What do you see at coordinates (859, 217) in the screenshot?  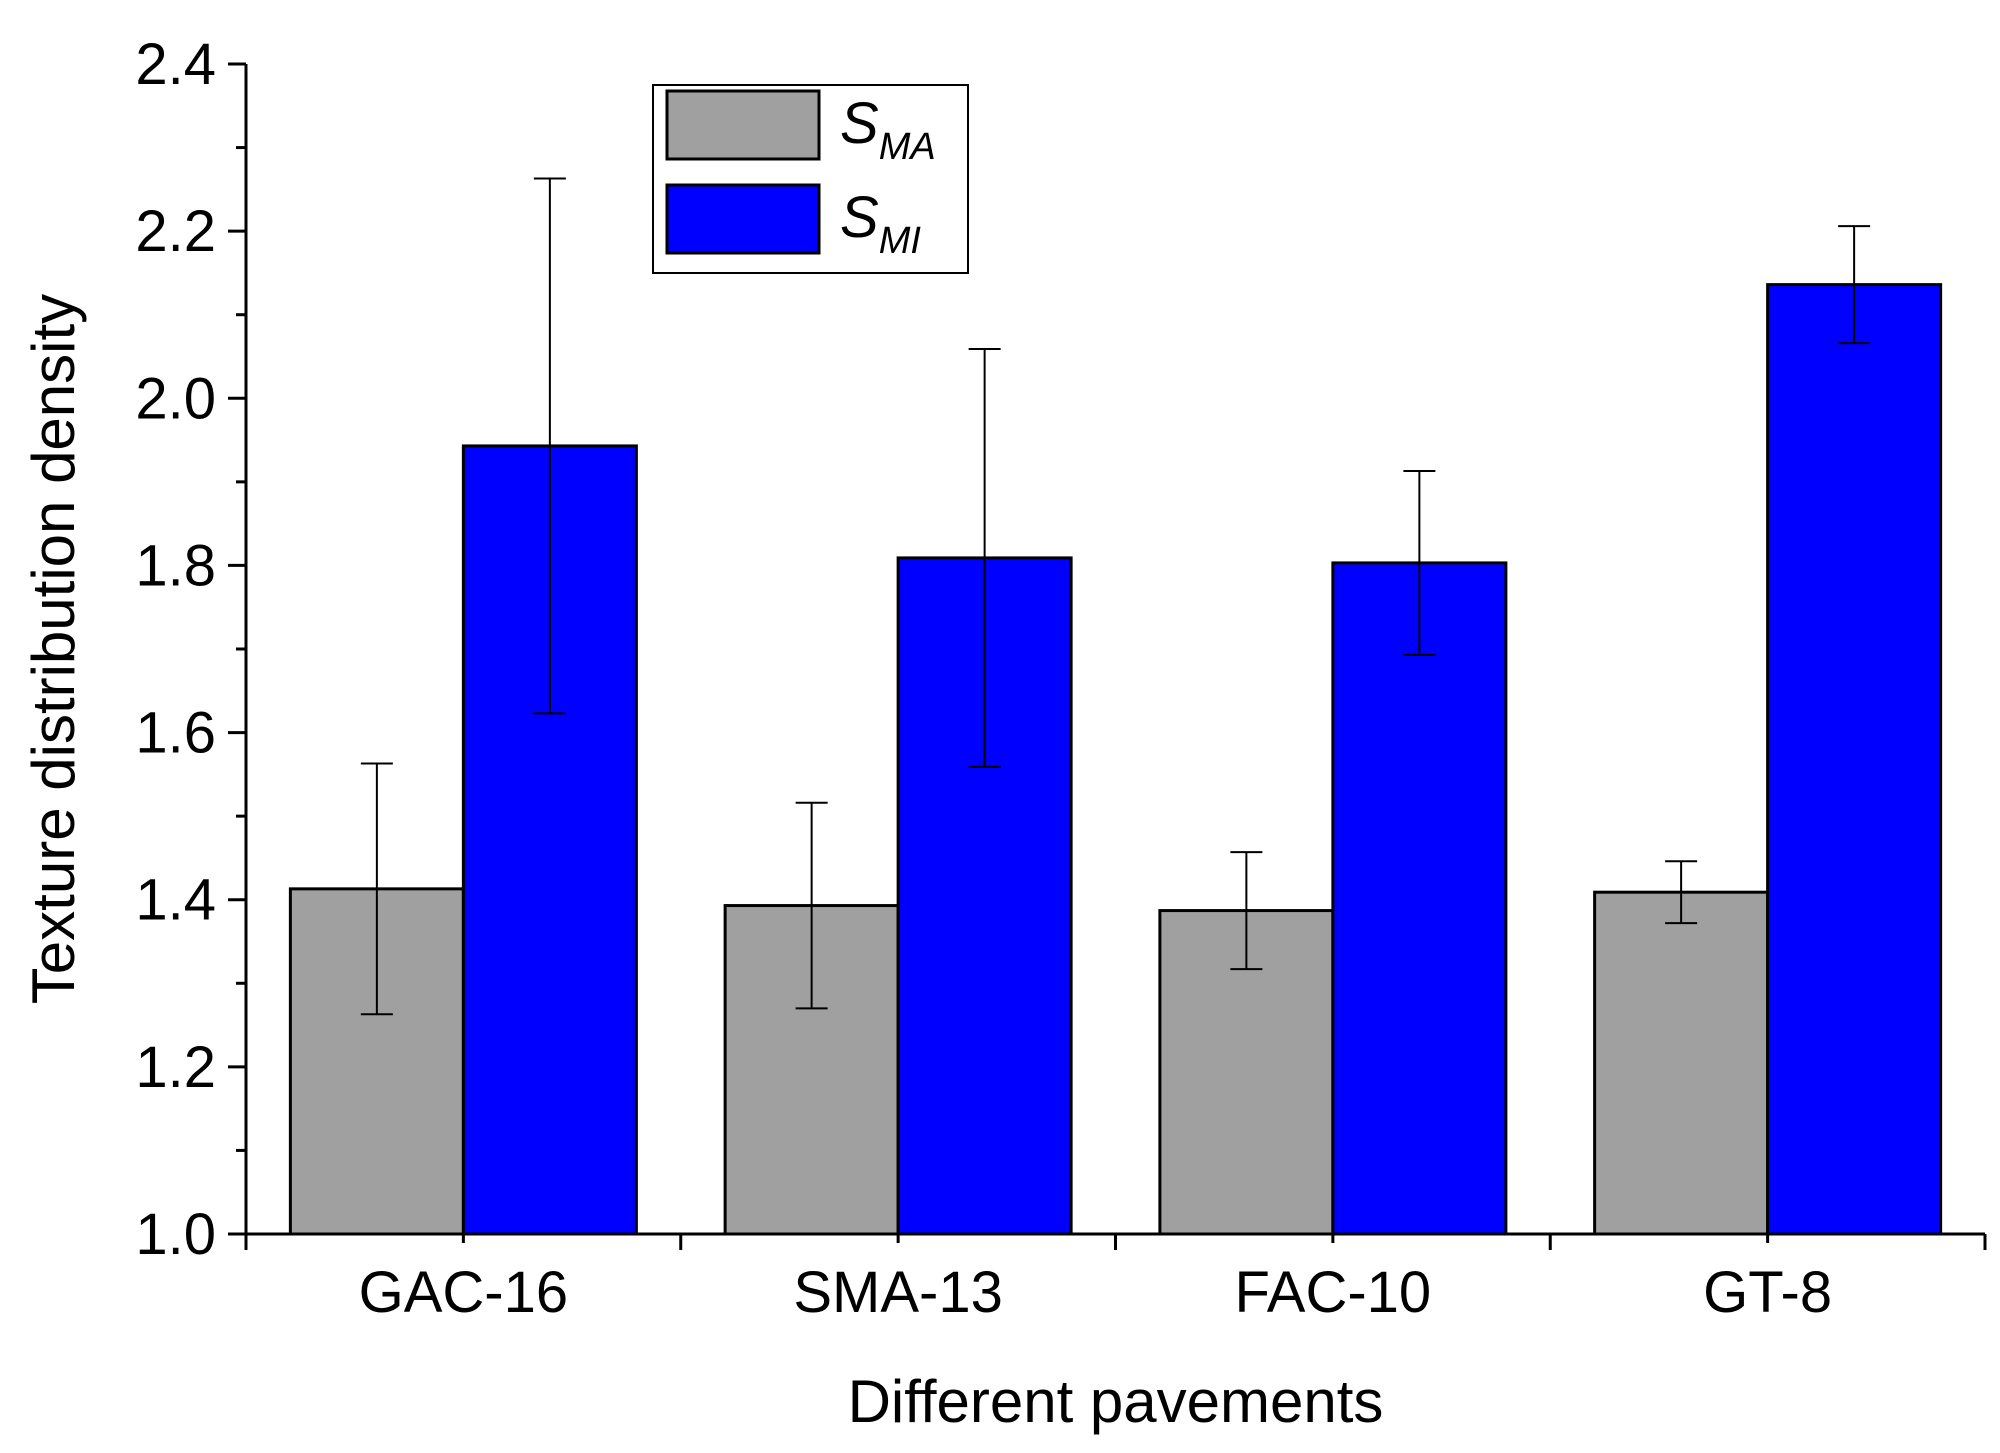 I see `legend-label-s-mi-main: S` at bounding box center [859, 217].